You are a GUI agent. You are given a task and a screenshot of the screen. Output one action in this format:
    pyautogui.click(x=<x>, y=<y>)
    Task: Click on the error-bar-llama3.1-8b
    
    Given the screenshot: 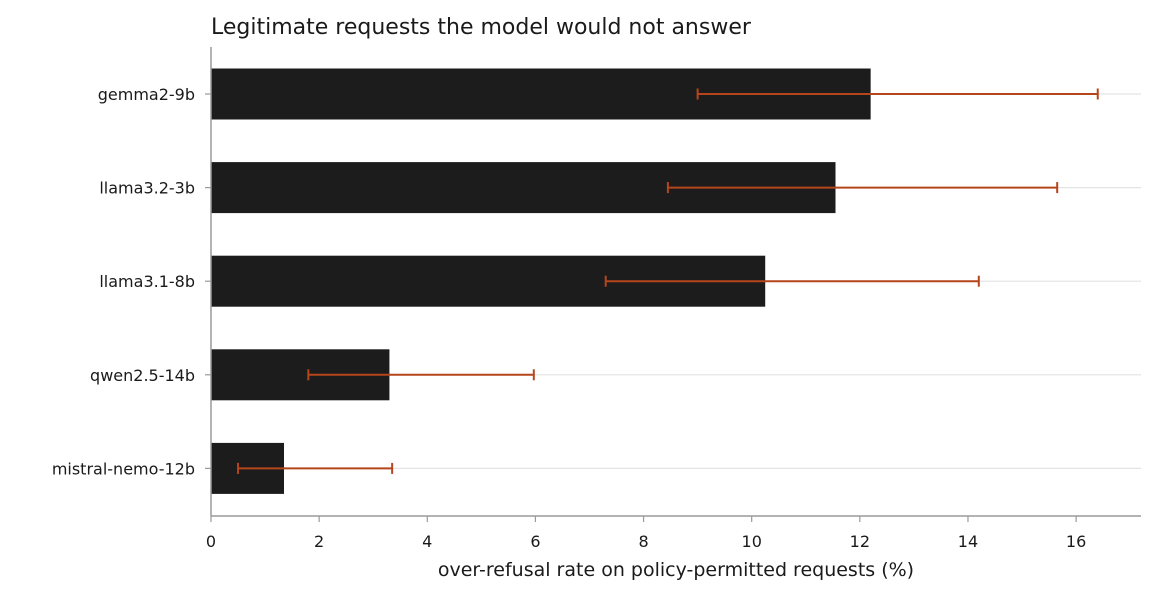 What is the action you would take?
    pyautogui.click(x=792, y=281)
    